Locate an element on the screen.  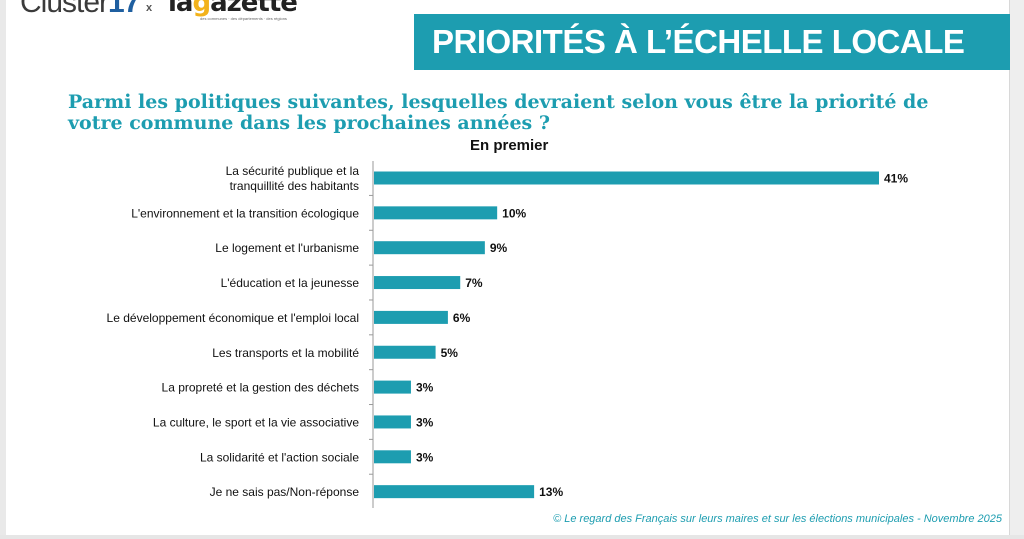
la-gazette-logo: lagazette is located at coordinates (233, 9).